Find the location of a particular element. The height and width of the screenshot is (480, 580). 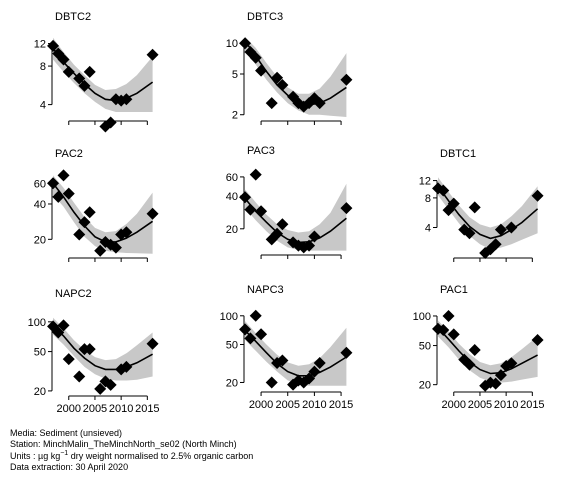

y-tick-label: 2 is located at coordinates (235, 116).